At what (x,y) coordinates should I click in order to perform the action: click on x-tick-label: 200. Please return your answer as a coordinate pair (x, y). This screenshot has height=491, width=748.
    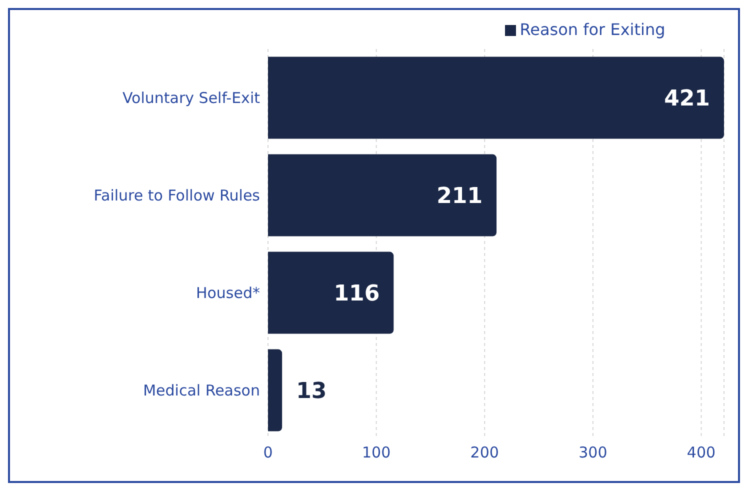
    Looking at the image, I should click on (484, 453).